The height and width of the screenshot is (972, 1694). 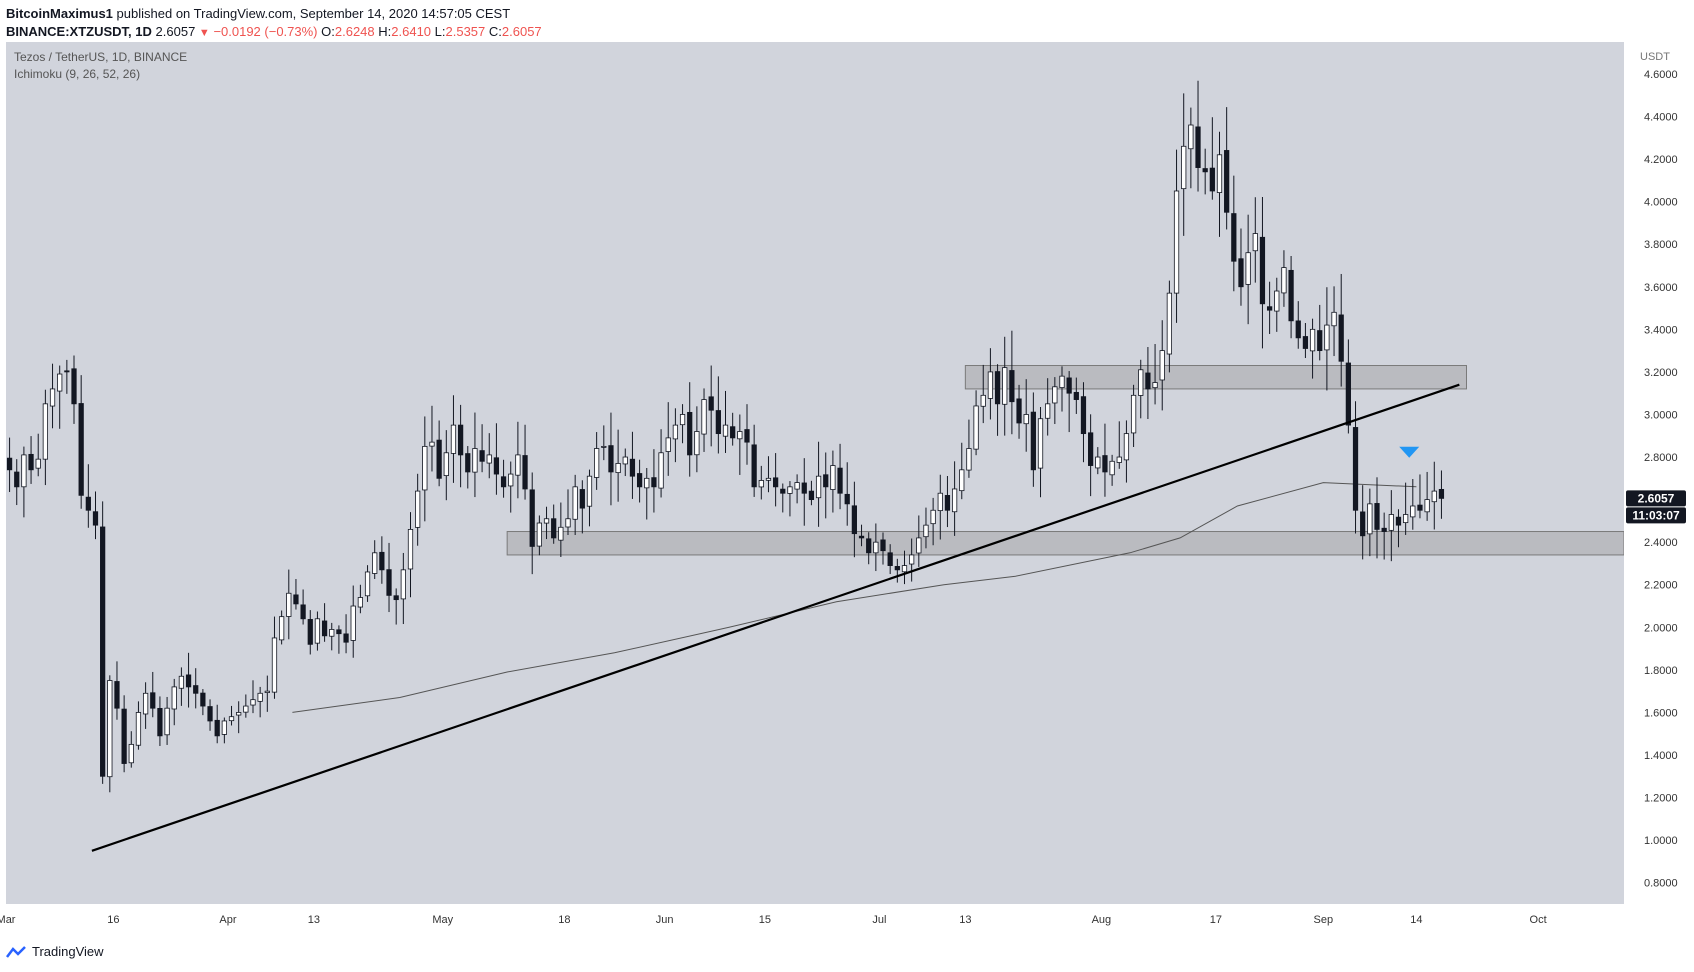 I want to click on time-axis-area, so click(x=847, y=921).